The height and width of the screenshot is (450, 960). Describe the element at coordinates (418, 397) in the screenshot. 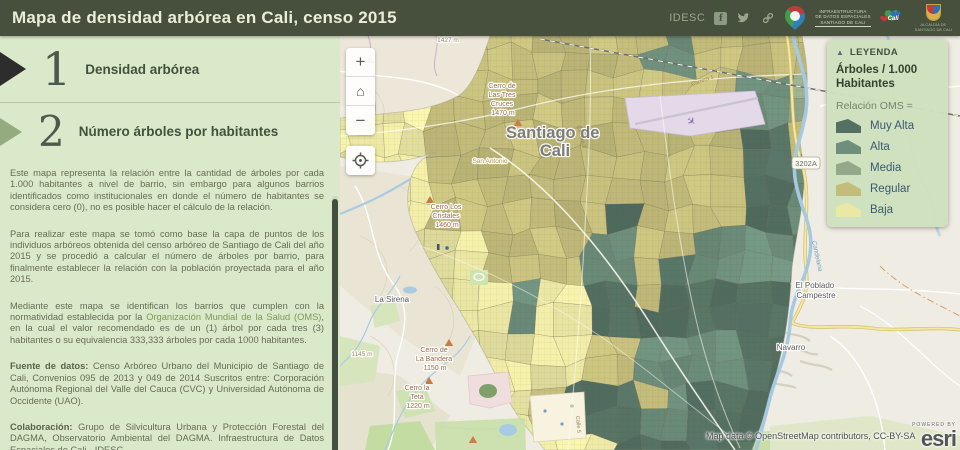

I see `svg-text:Cerro la Teta: Cerro la Teta 1220 m` at that location.